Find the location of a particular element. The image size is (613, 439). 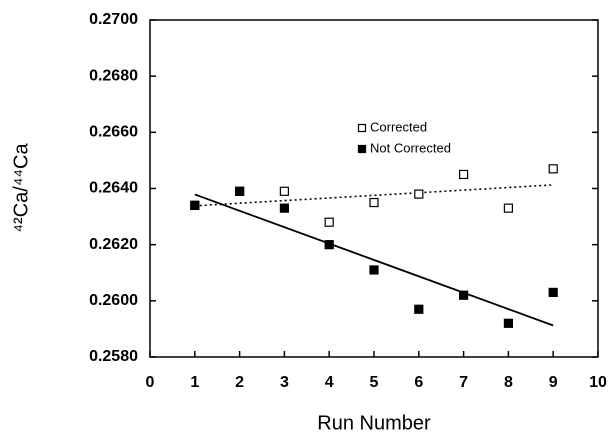

x-tick-label: 8 is located at coordinates (508, 382).